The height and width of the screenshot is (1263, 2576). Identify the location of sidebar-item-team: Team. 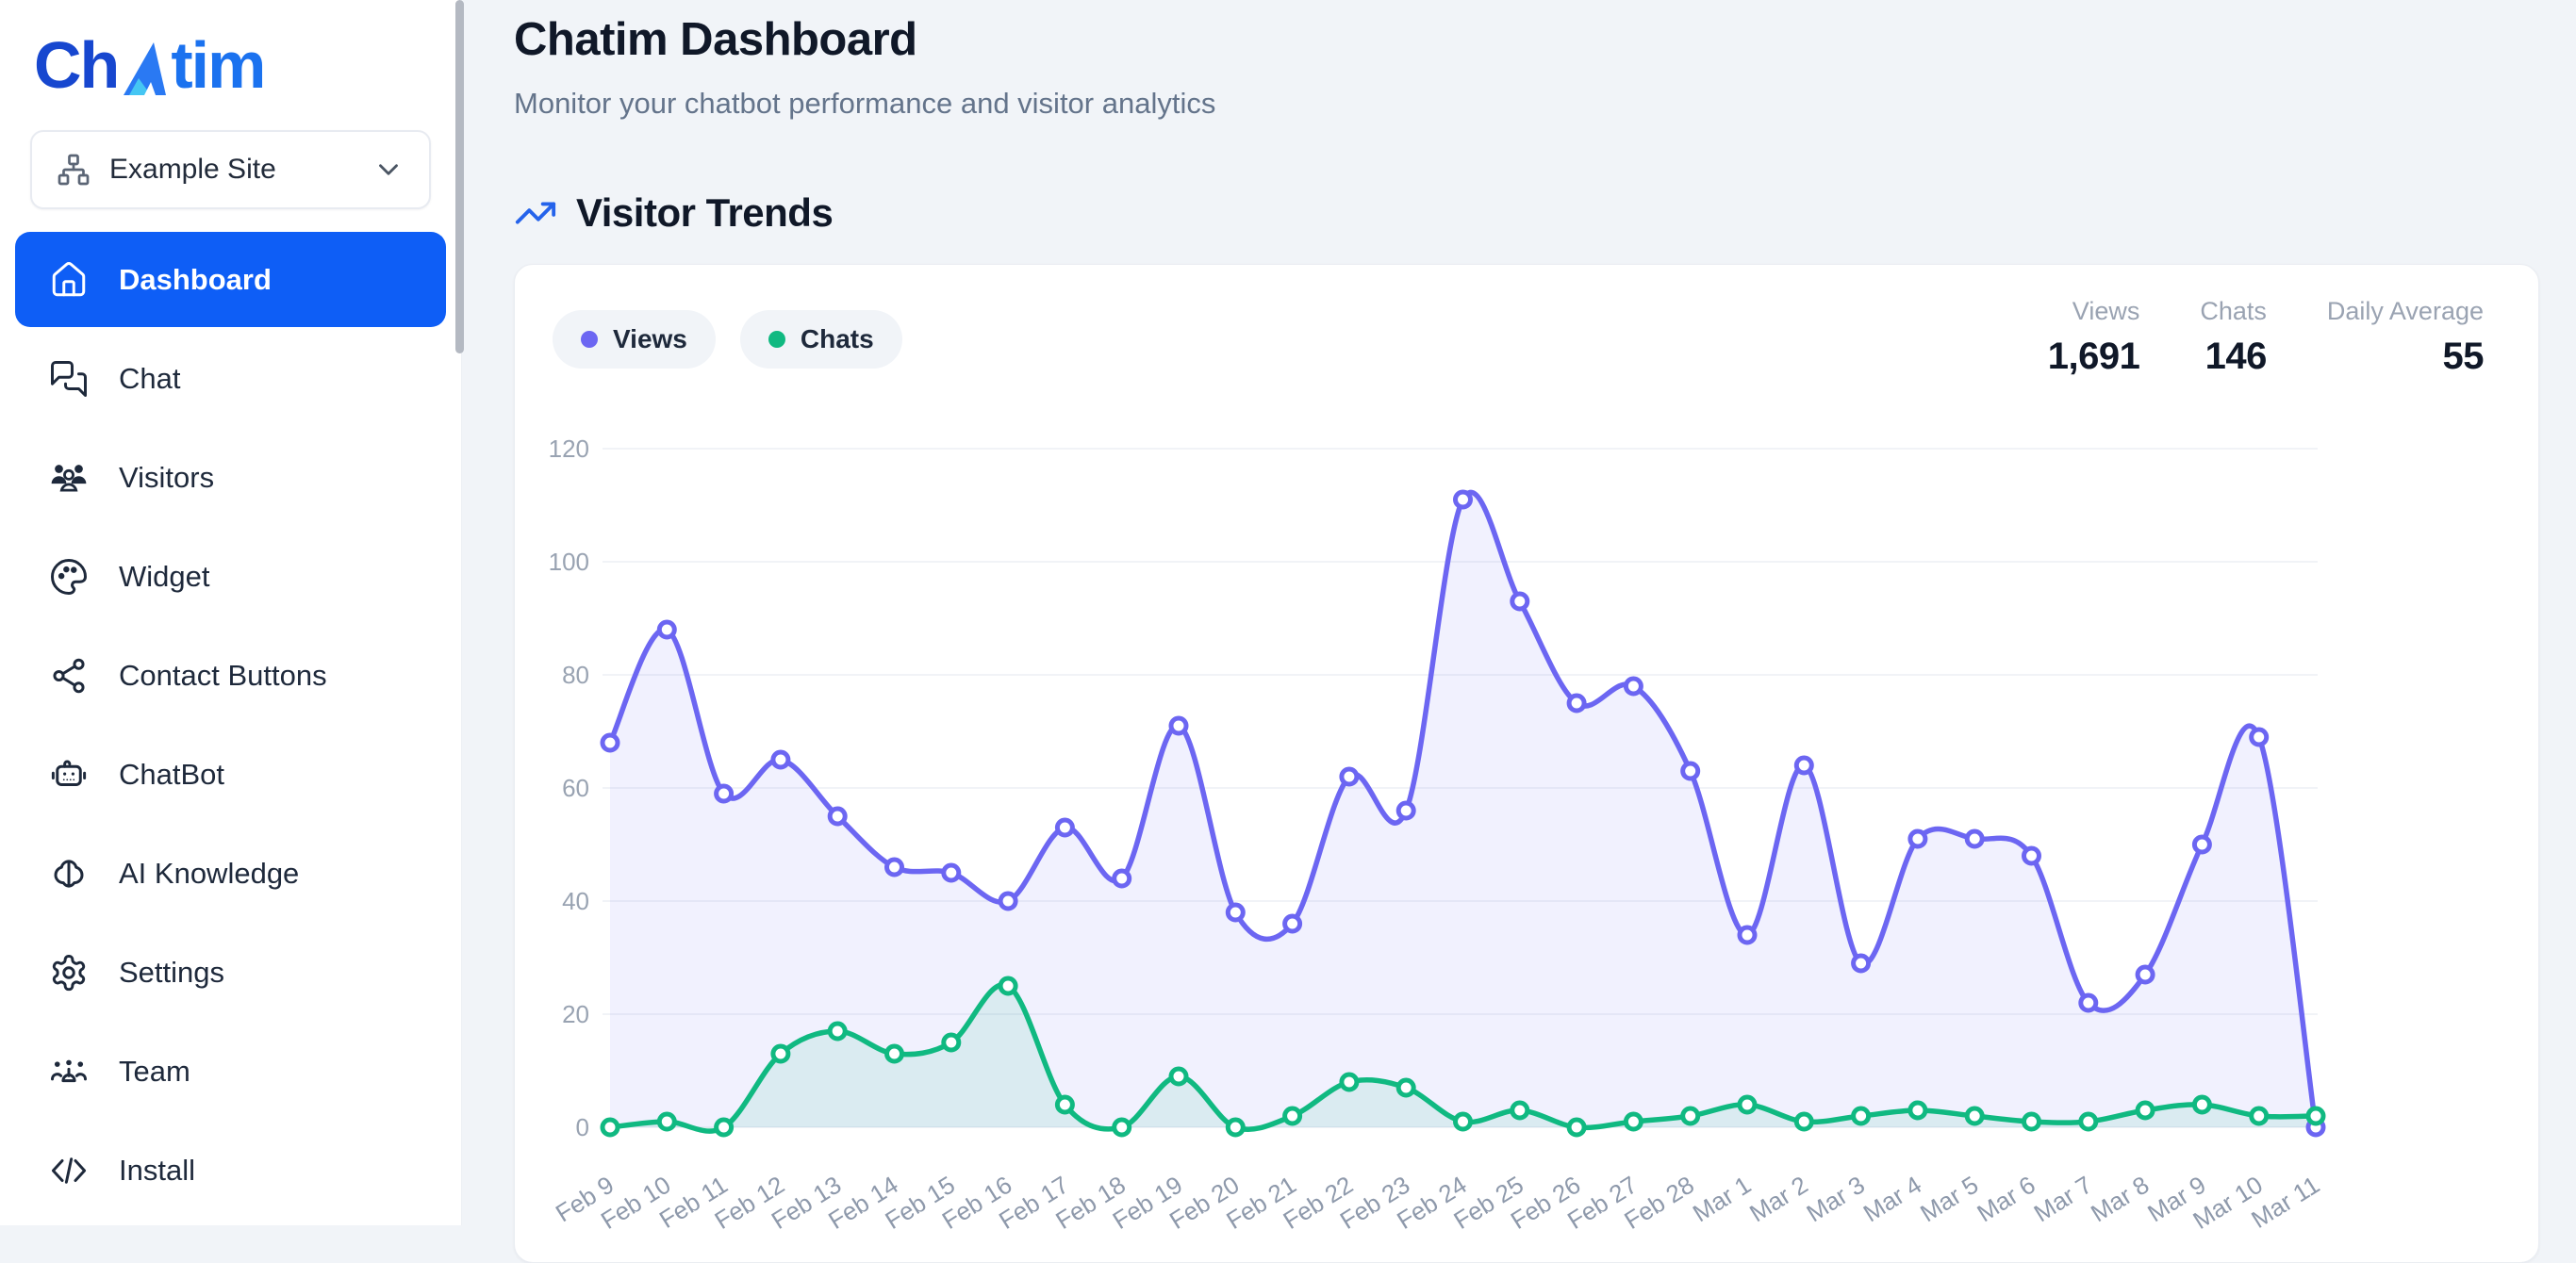
(230, 1072).